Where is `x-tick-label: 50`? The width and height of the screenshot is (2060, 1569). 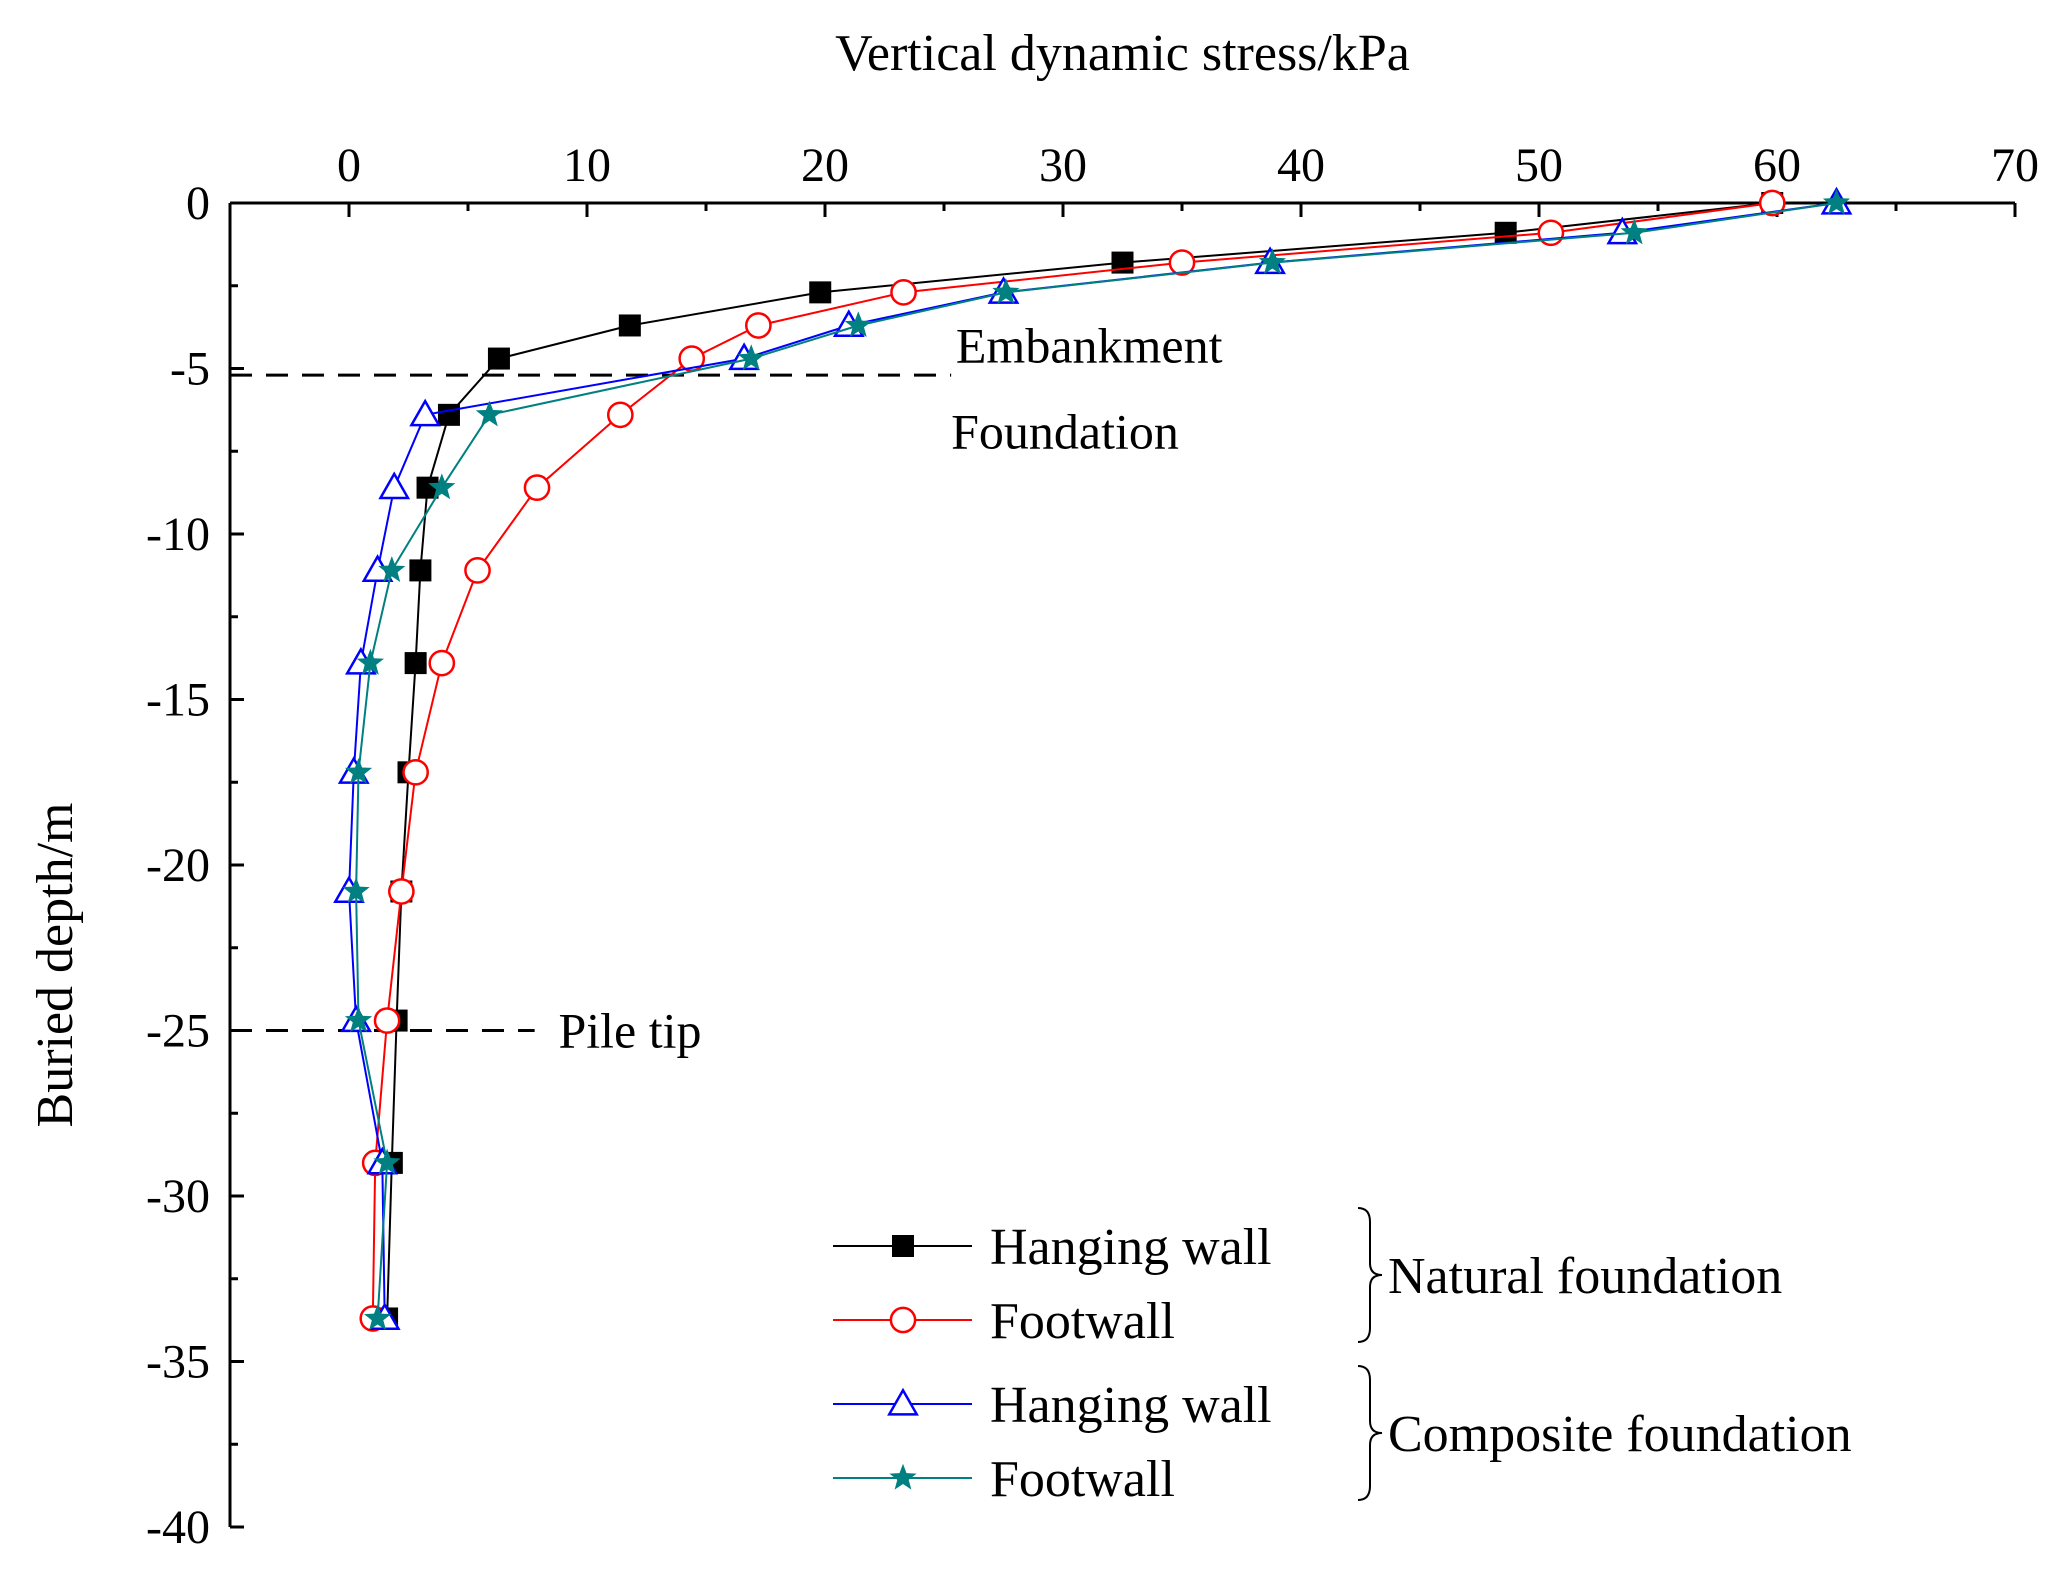 x-tick-label: 50 is located at coordinates (1539, 165).